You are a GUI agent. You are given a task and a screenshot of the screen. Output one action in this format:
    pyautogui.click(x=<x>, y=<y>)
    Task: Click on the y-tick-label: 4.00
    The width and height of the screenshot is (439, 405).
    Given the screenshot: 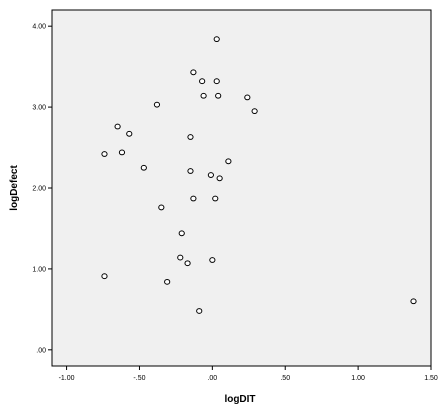 What is the action you would take?
    pyautogui.click(x=39, y=27)
    